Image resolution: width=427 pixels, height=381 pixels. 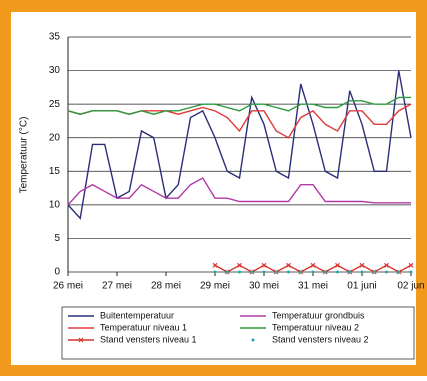 I want to click on x-tick-label: 01 juni, so click(x=361, y=286).